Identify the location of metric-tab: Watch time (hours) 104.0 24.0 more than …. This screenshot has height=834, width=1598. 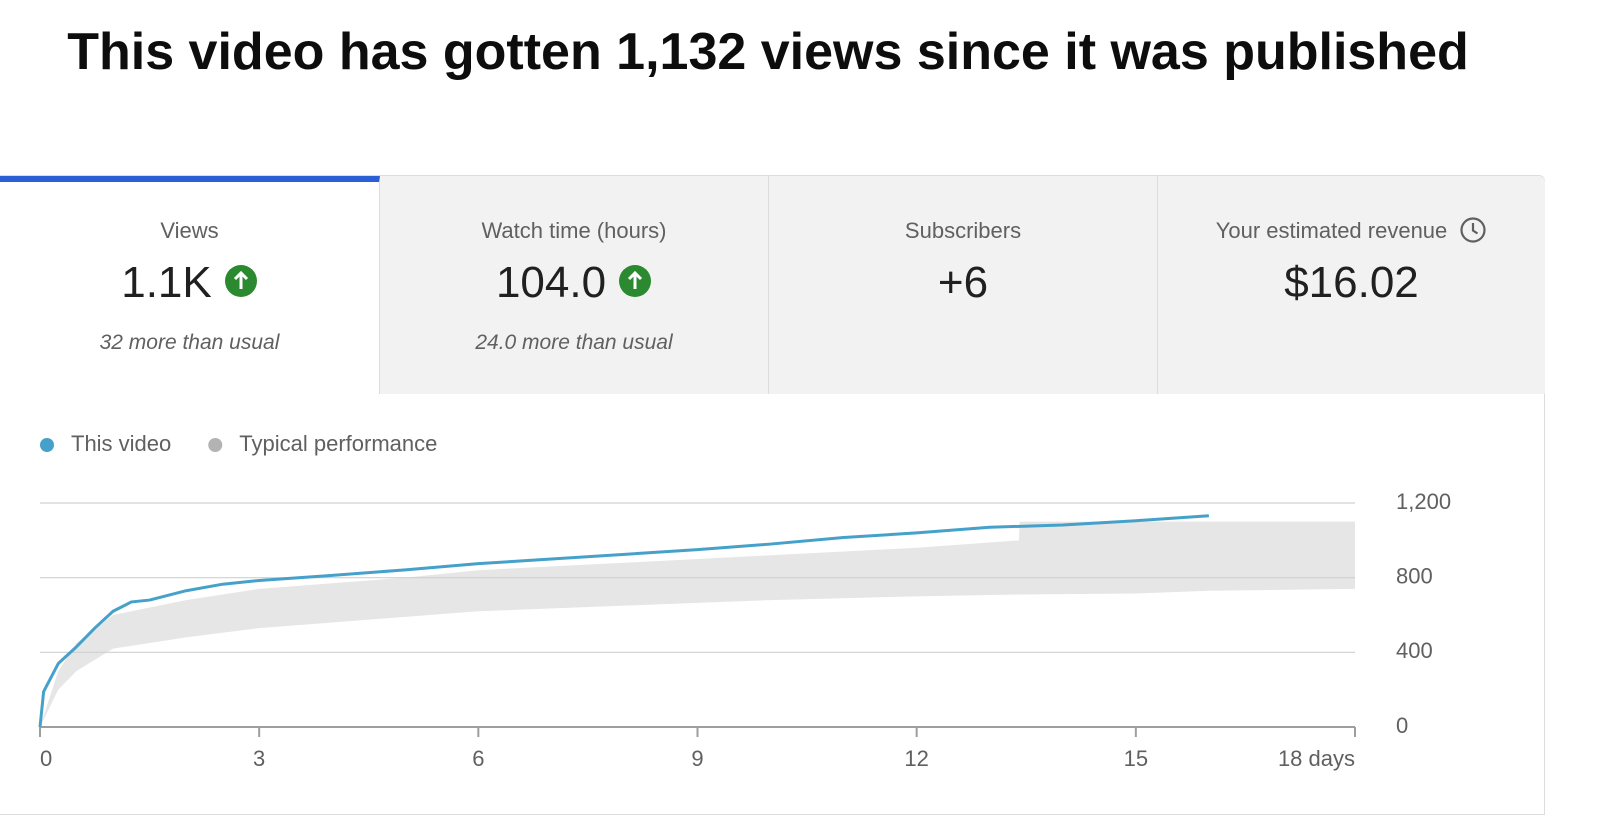
(574, 285).